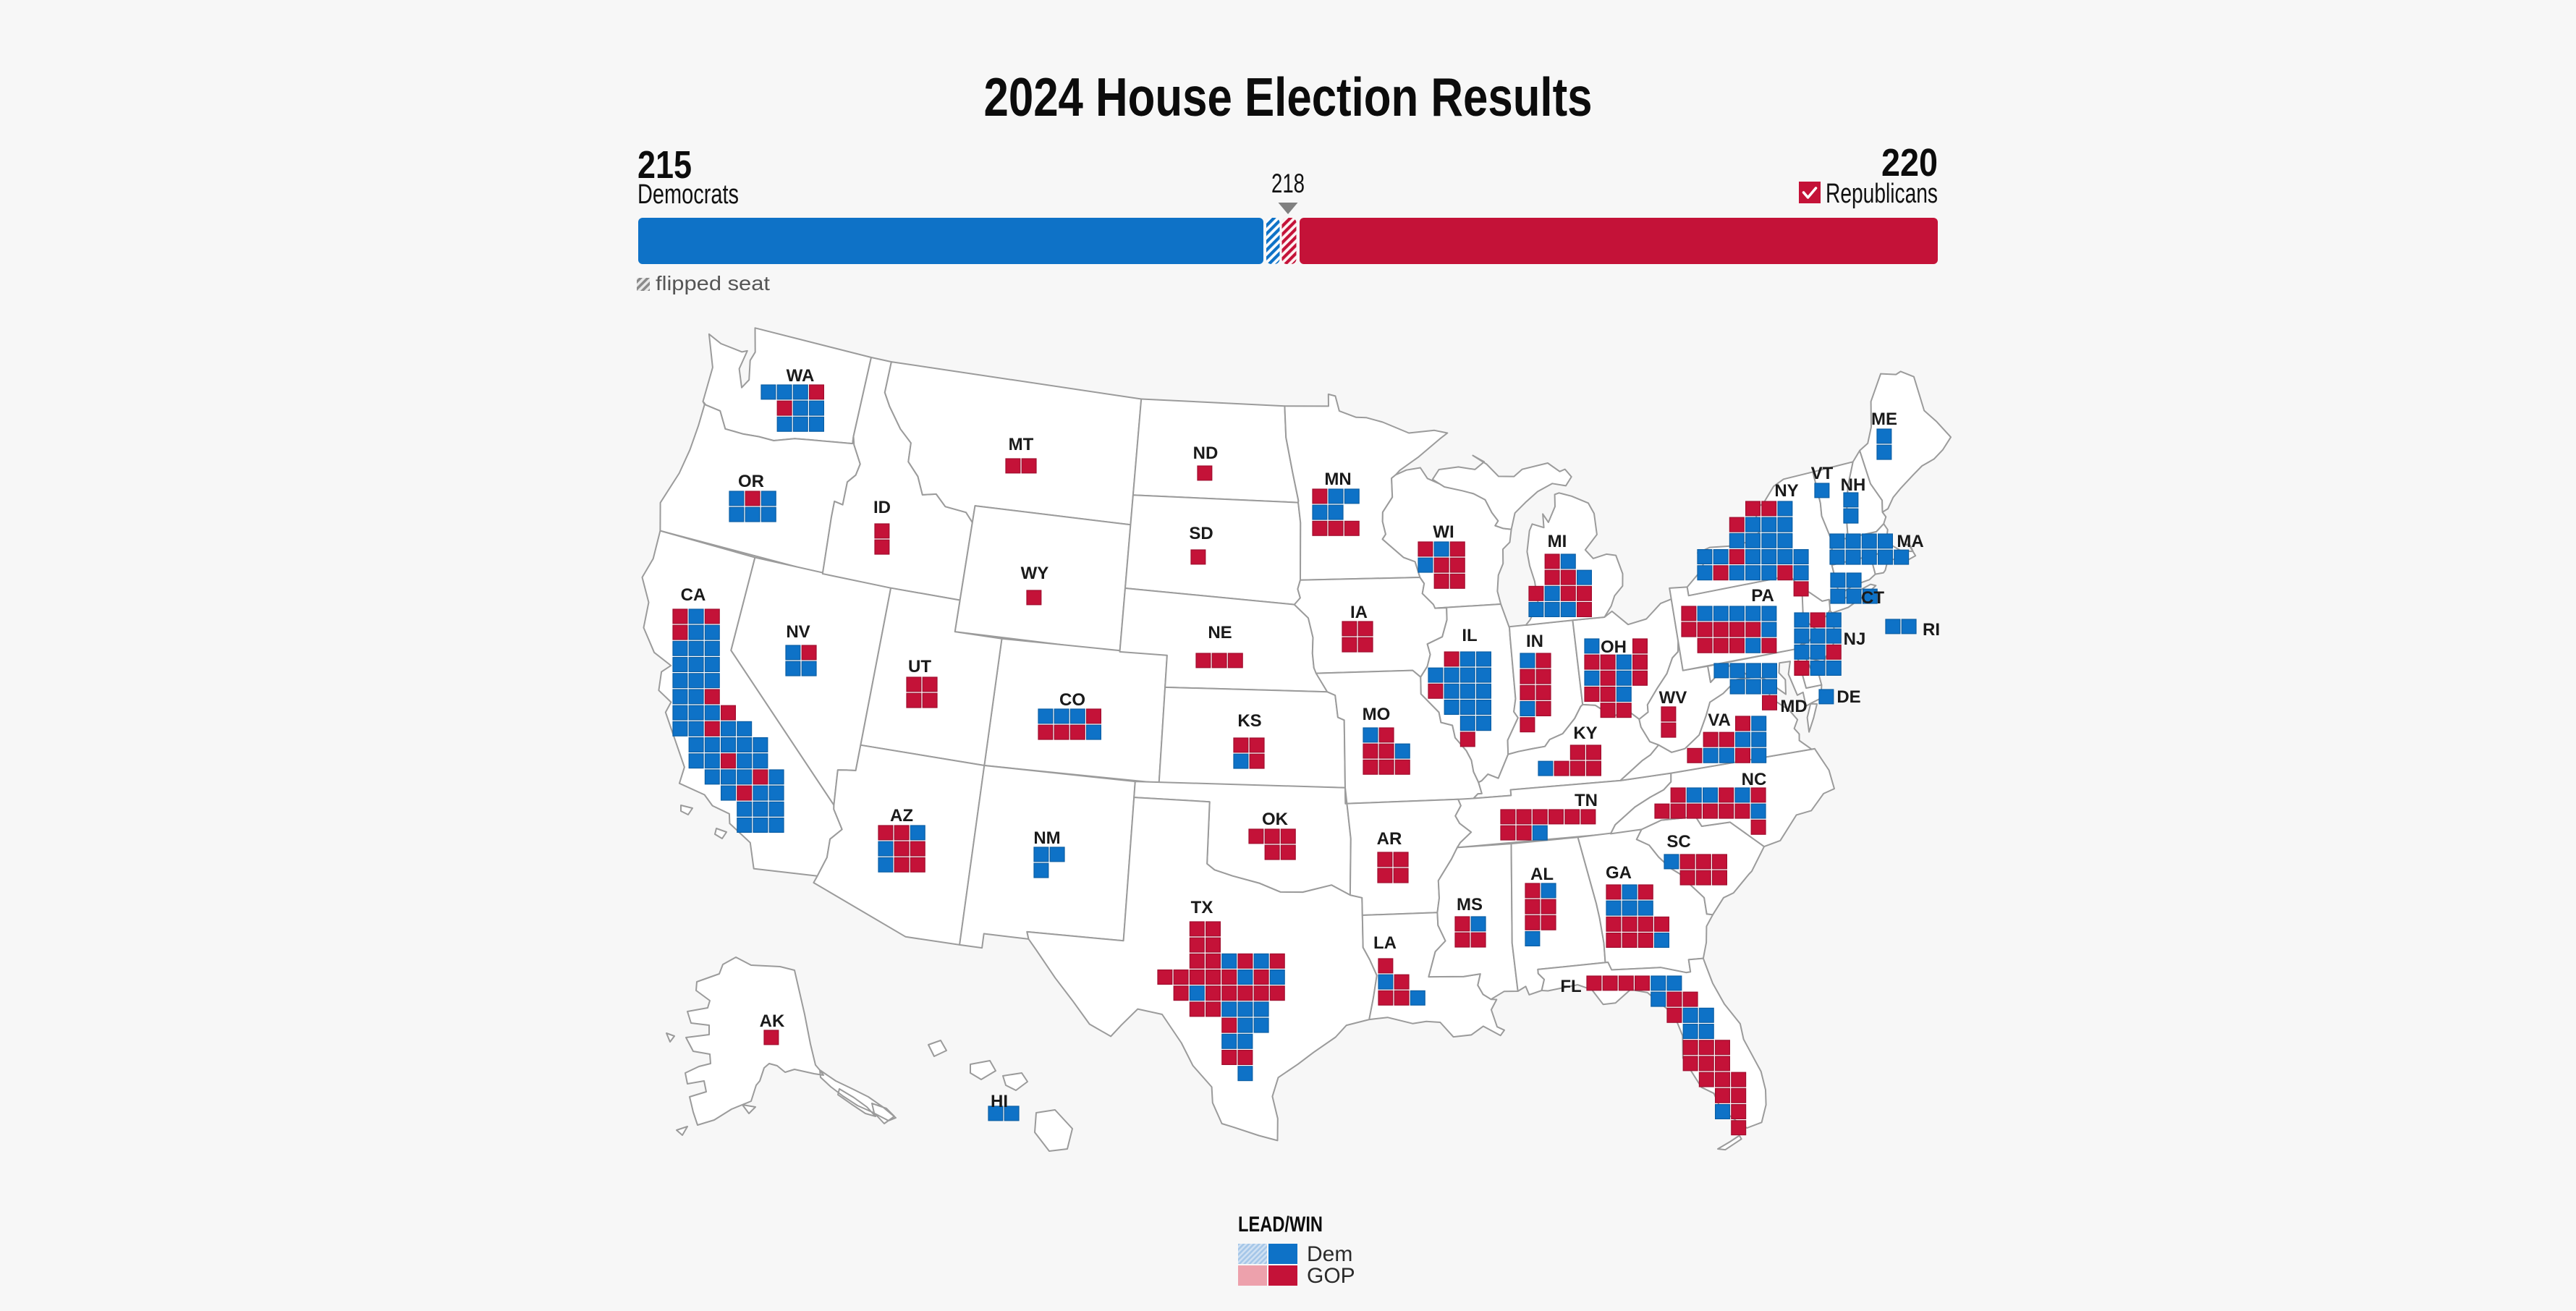 The image size is (2576, 1311). I want to click on svg-text: CA, so click(693, 595).